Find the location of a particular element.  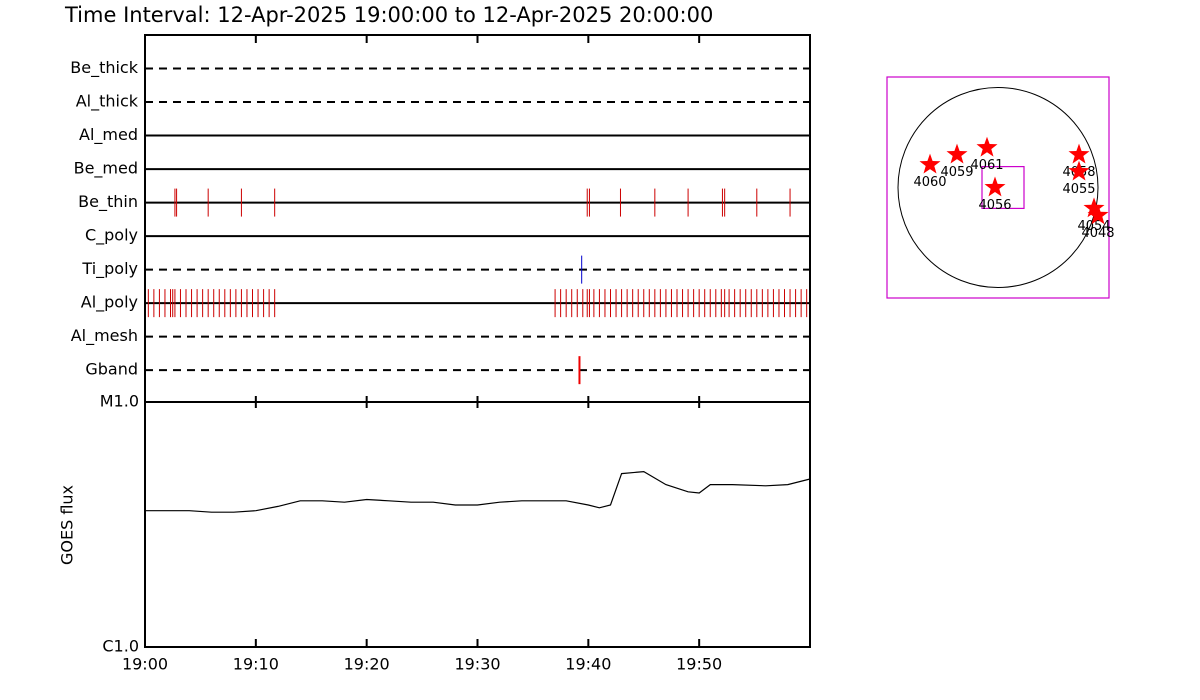

y-tick-label: M1.0 is located at coordinates (119, 401).